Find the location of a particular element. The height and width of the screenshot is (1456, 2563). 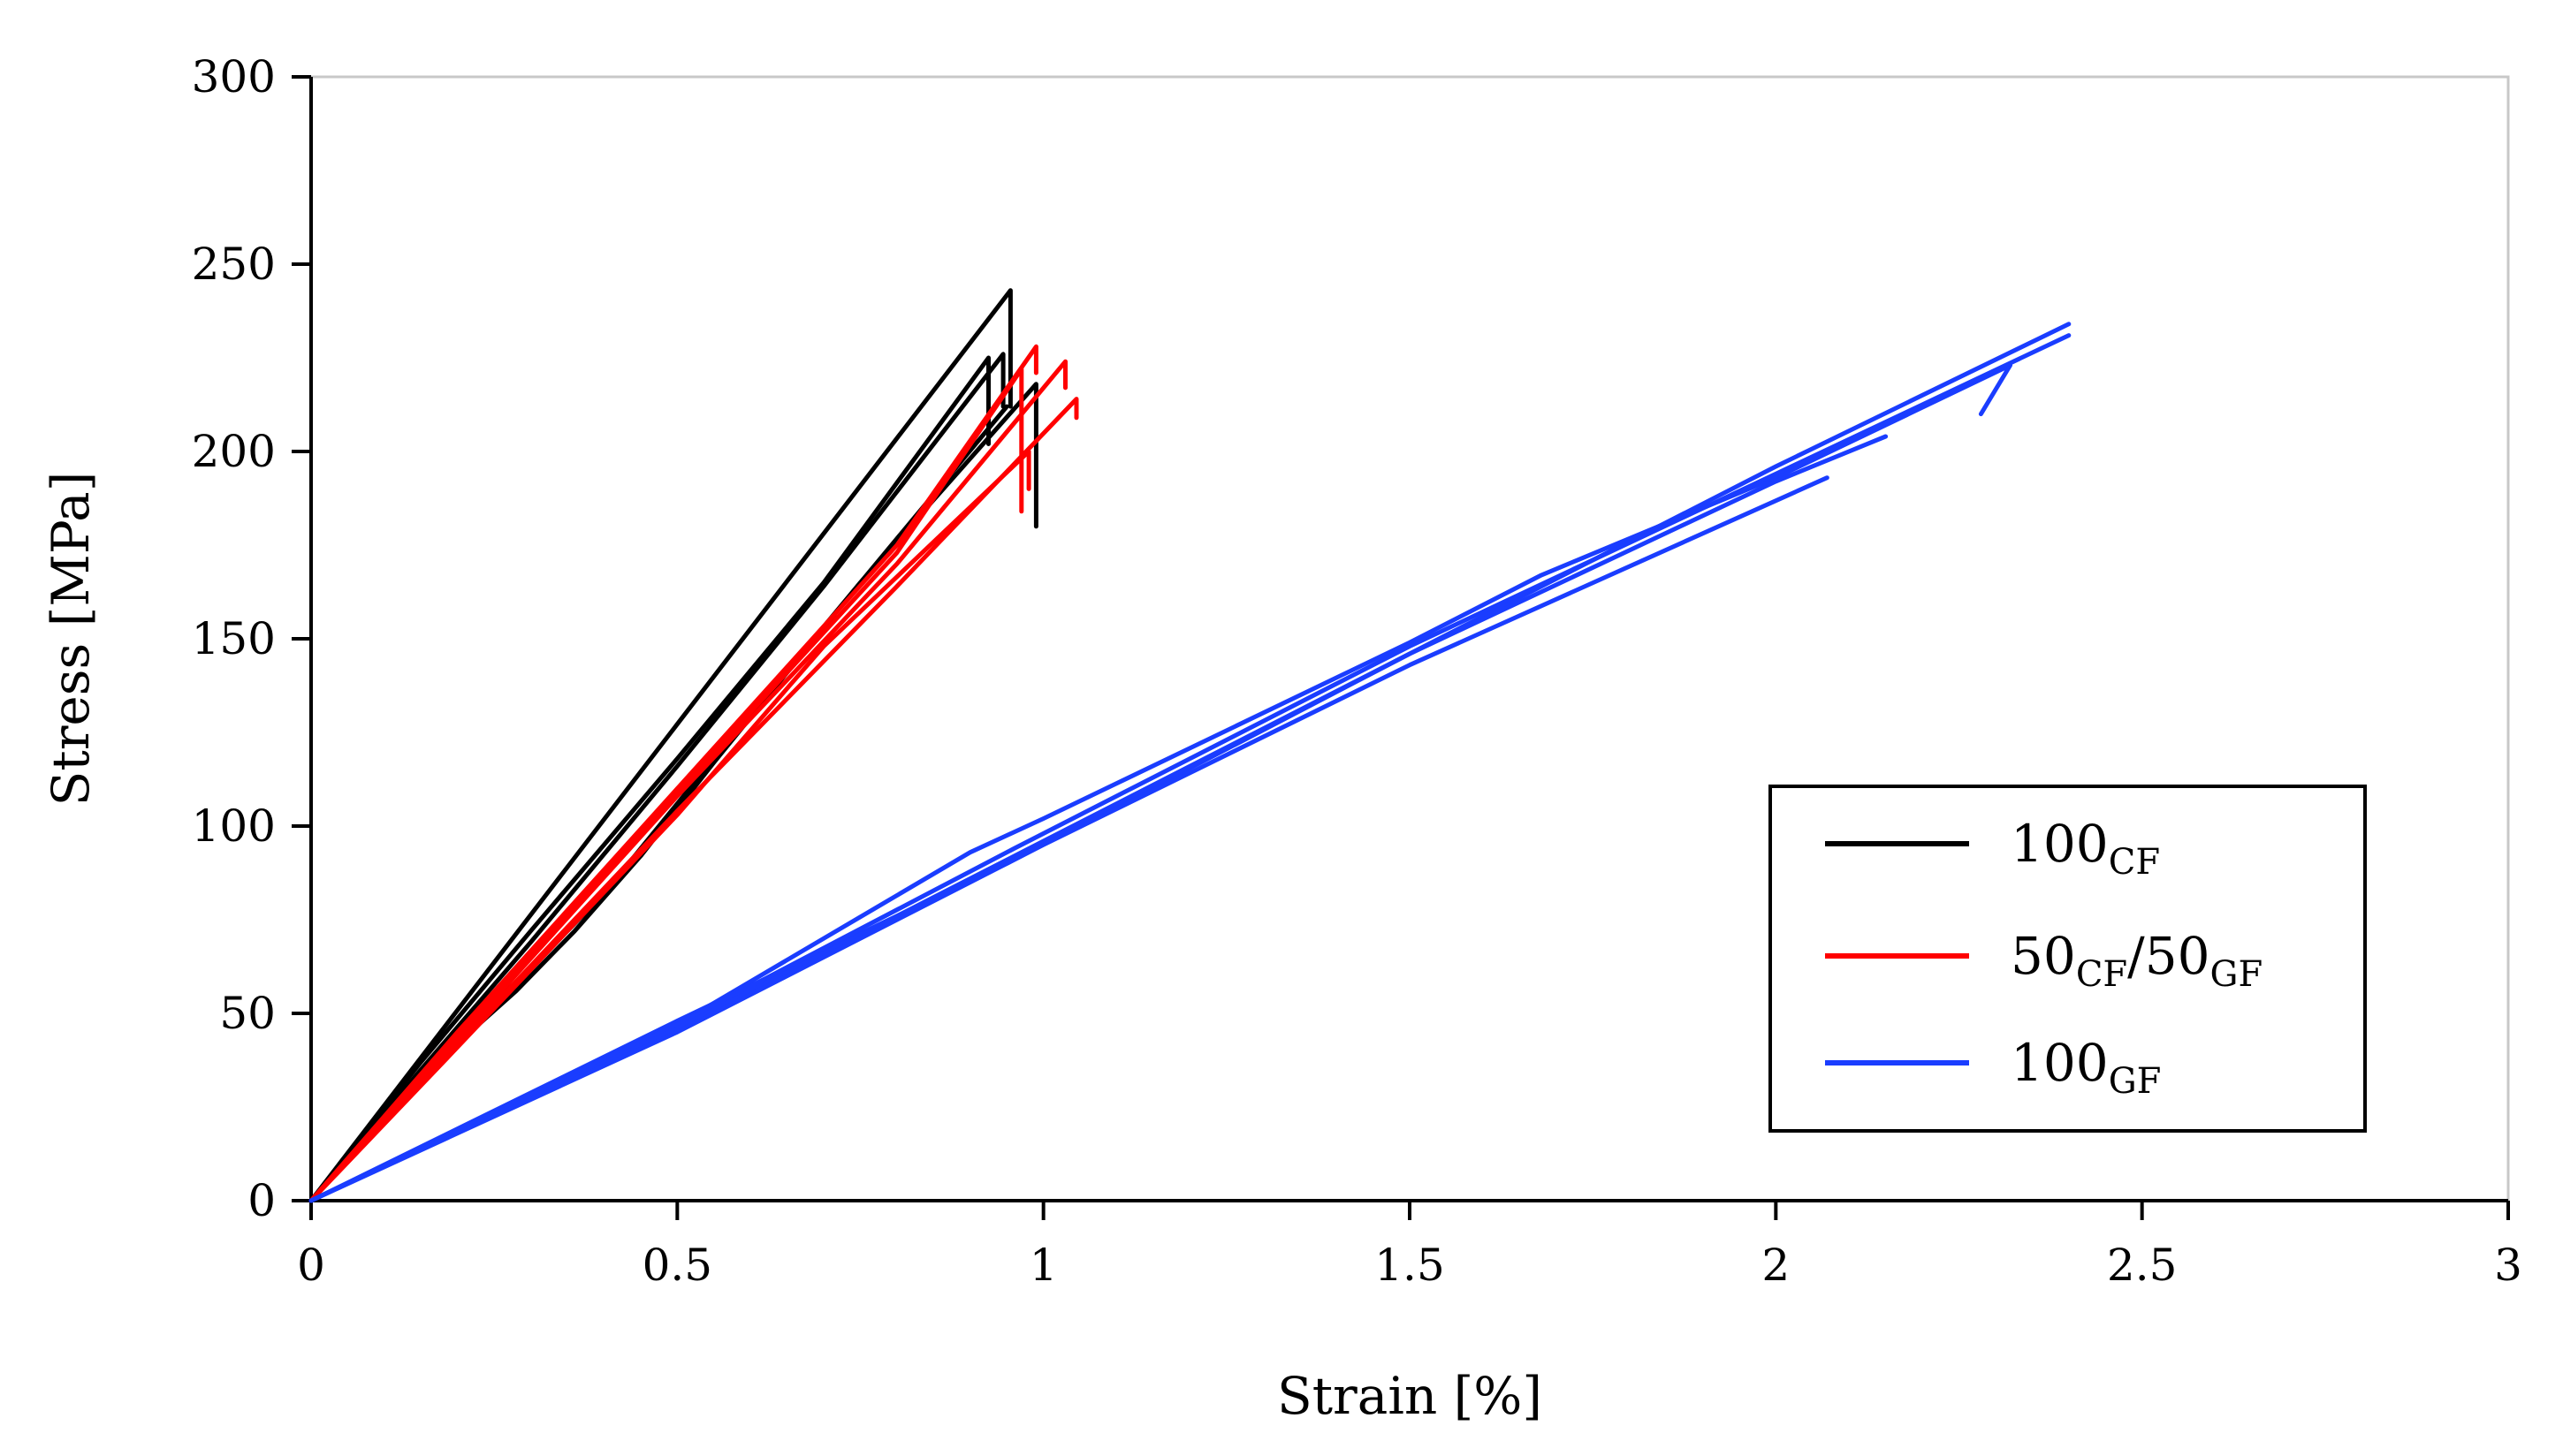

series-curve is located at coordinates (670, 826).